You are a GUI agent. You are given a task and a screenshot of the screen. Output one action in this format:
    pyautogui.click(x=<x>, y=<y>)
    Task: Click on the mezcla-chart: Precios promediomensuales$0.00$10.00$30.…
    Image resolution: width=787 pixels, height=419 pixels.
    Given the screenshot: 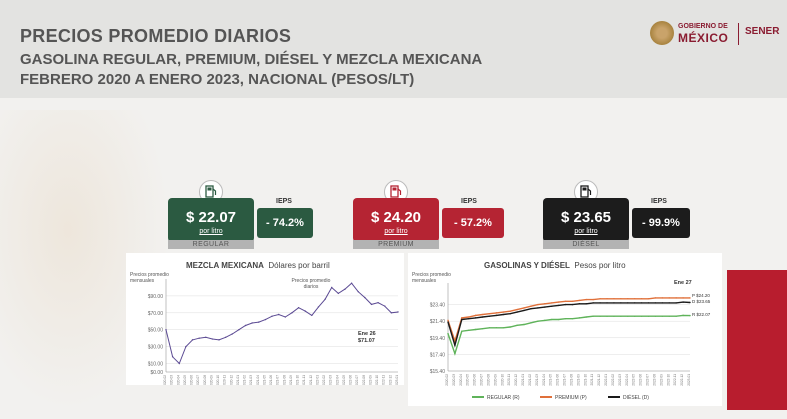 What is the action you would take?
    pyautogui.click(x=264, y=328)
    